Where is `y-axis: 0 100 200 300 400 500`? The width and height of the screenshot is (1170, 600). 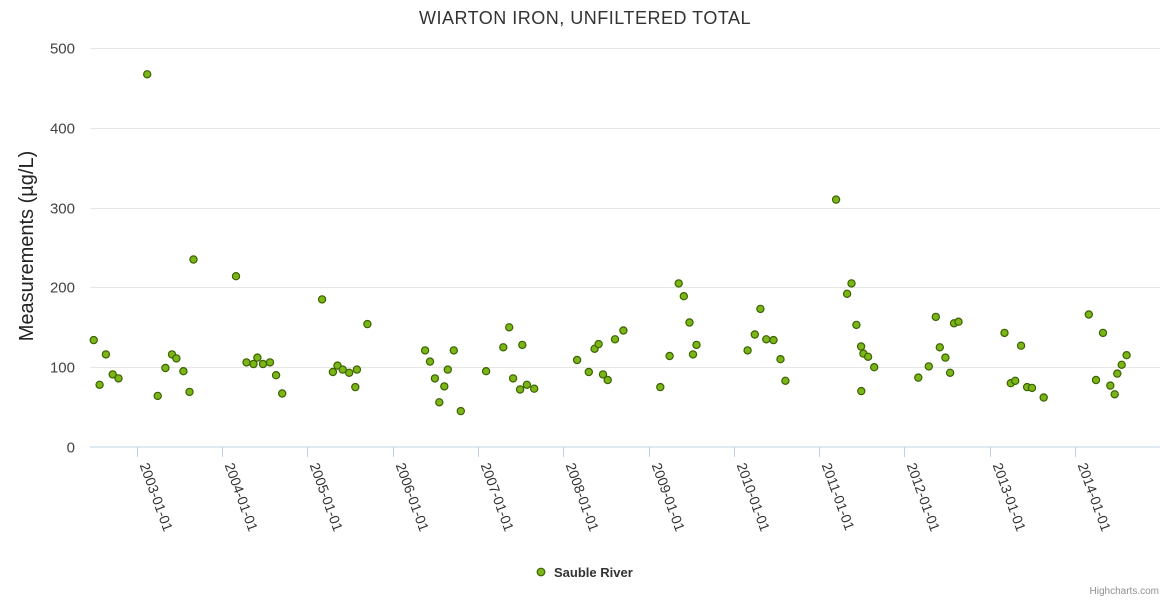 y-axis: 0 100 200 300 400 500 is located at coordinates (62, 249).